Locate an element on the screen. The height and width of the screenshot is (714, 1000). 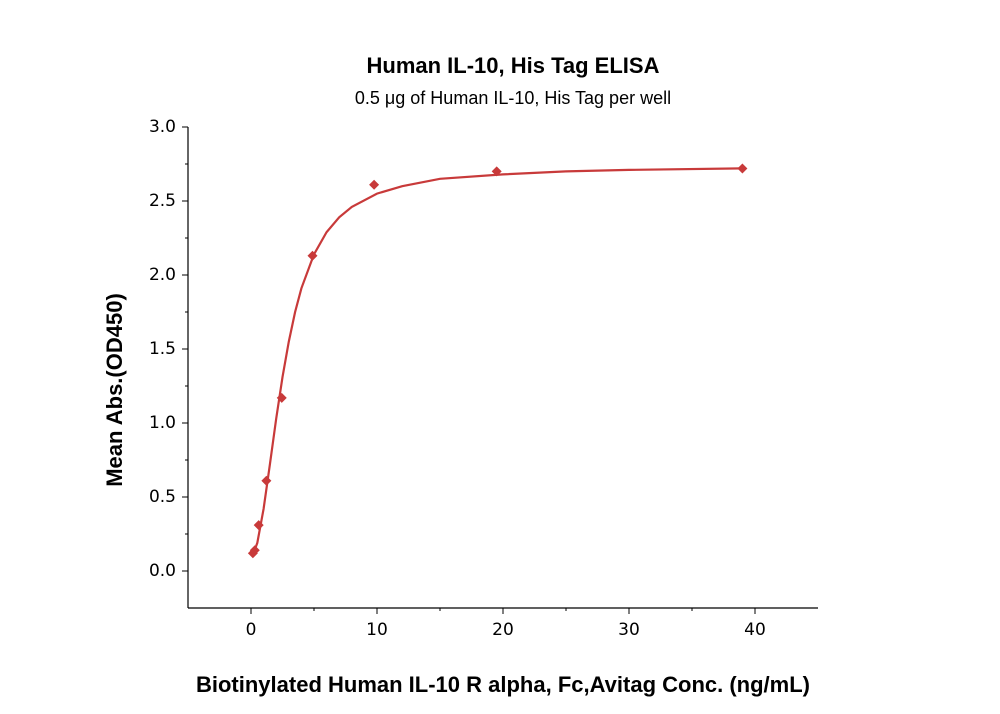
x-tick-label: 30 is located at coordinates (629, 630).